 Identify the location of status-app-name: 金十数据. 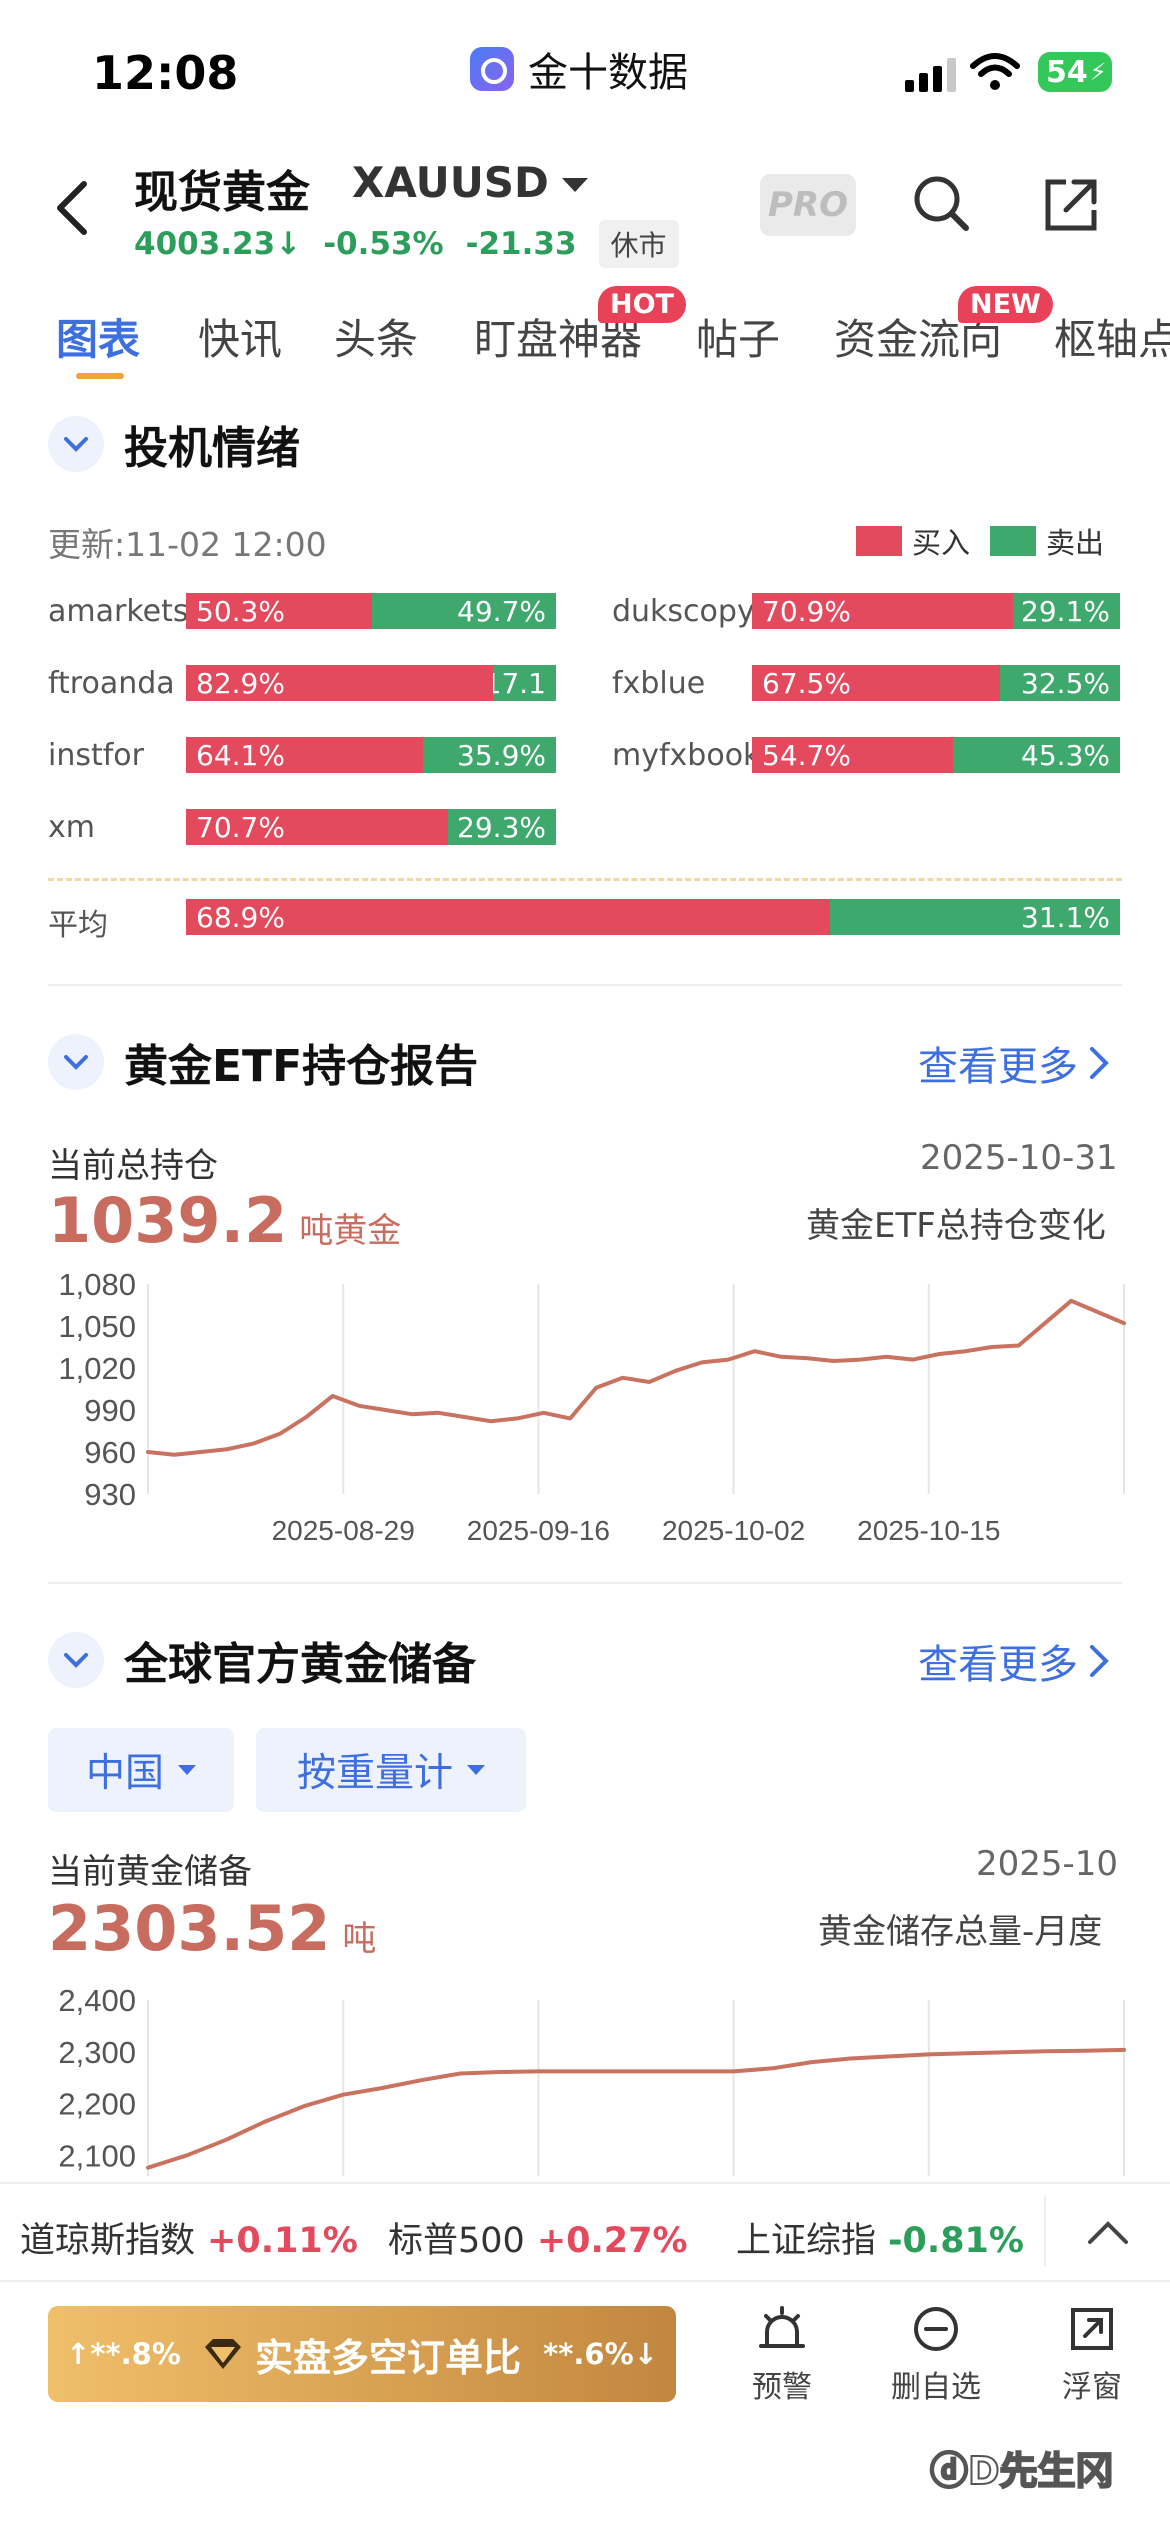
(608, 73).